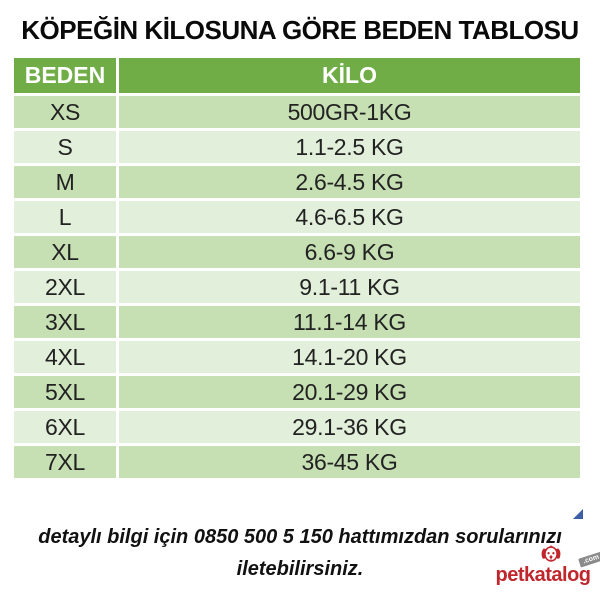 The width and height of the screenshot is (600, 600). Describe the element at coordinates (551, 553) in the screenshot. I see `dog-icon` at that location.